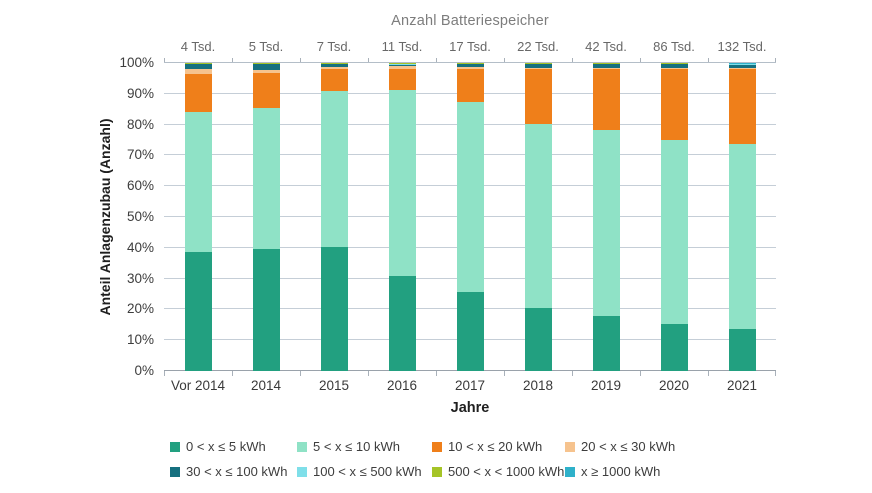  Describe the element at coordinates (674, 46) in the screenshot. I see `battery-count-label: 86 Tsd.` at that location.